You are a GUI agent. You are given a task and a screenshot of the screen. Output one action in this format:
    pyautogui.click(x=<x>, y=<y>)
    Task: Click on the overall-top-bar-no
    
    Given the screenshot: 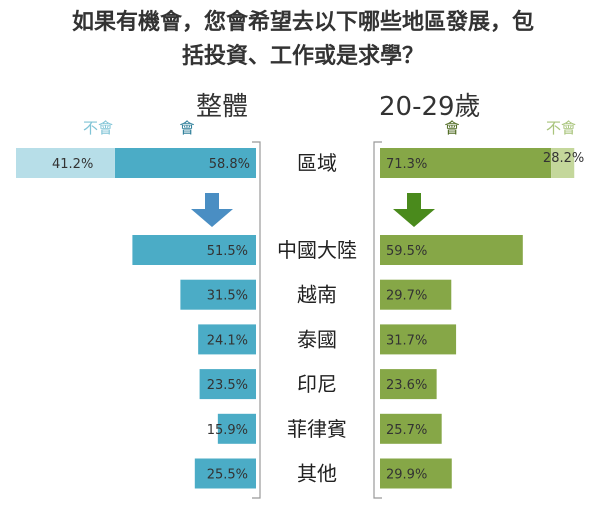 What is the action you would take?
    pyautogui.click(x=65, y=163)
    